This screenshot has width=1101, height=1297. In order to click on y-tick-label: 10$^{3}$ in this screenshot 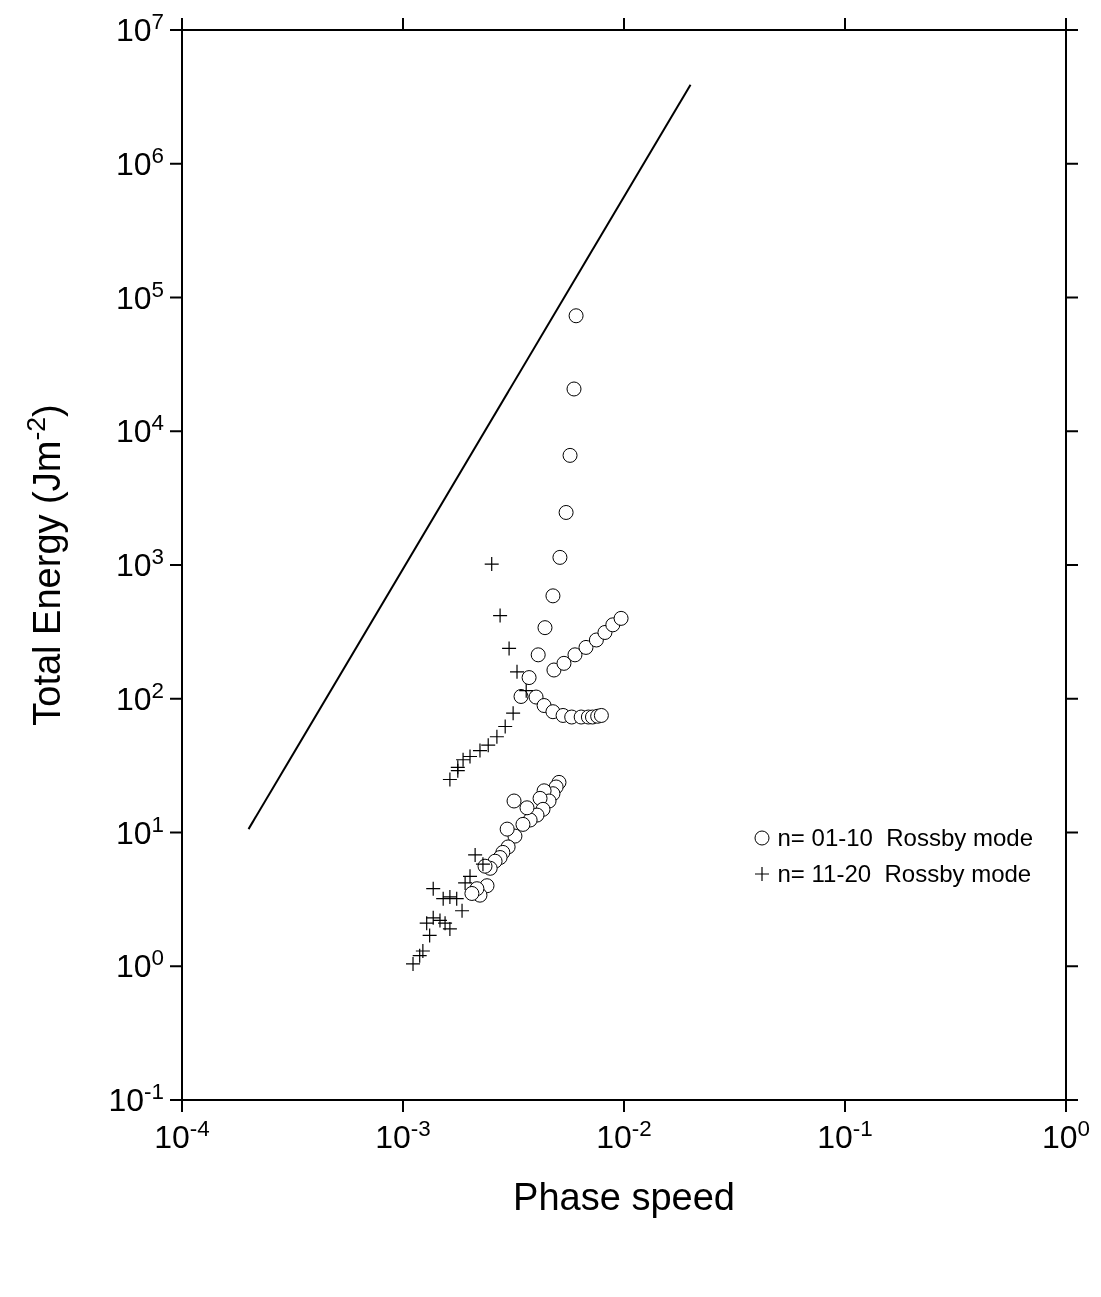, I will do `click(139, 563)`.